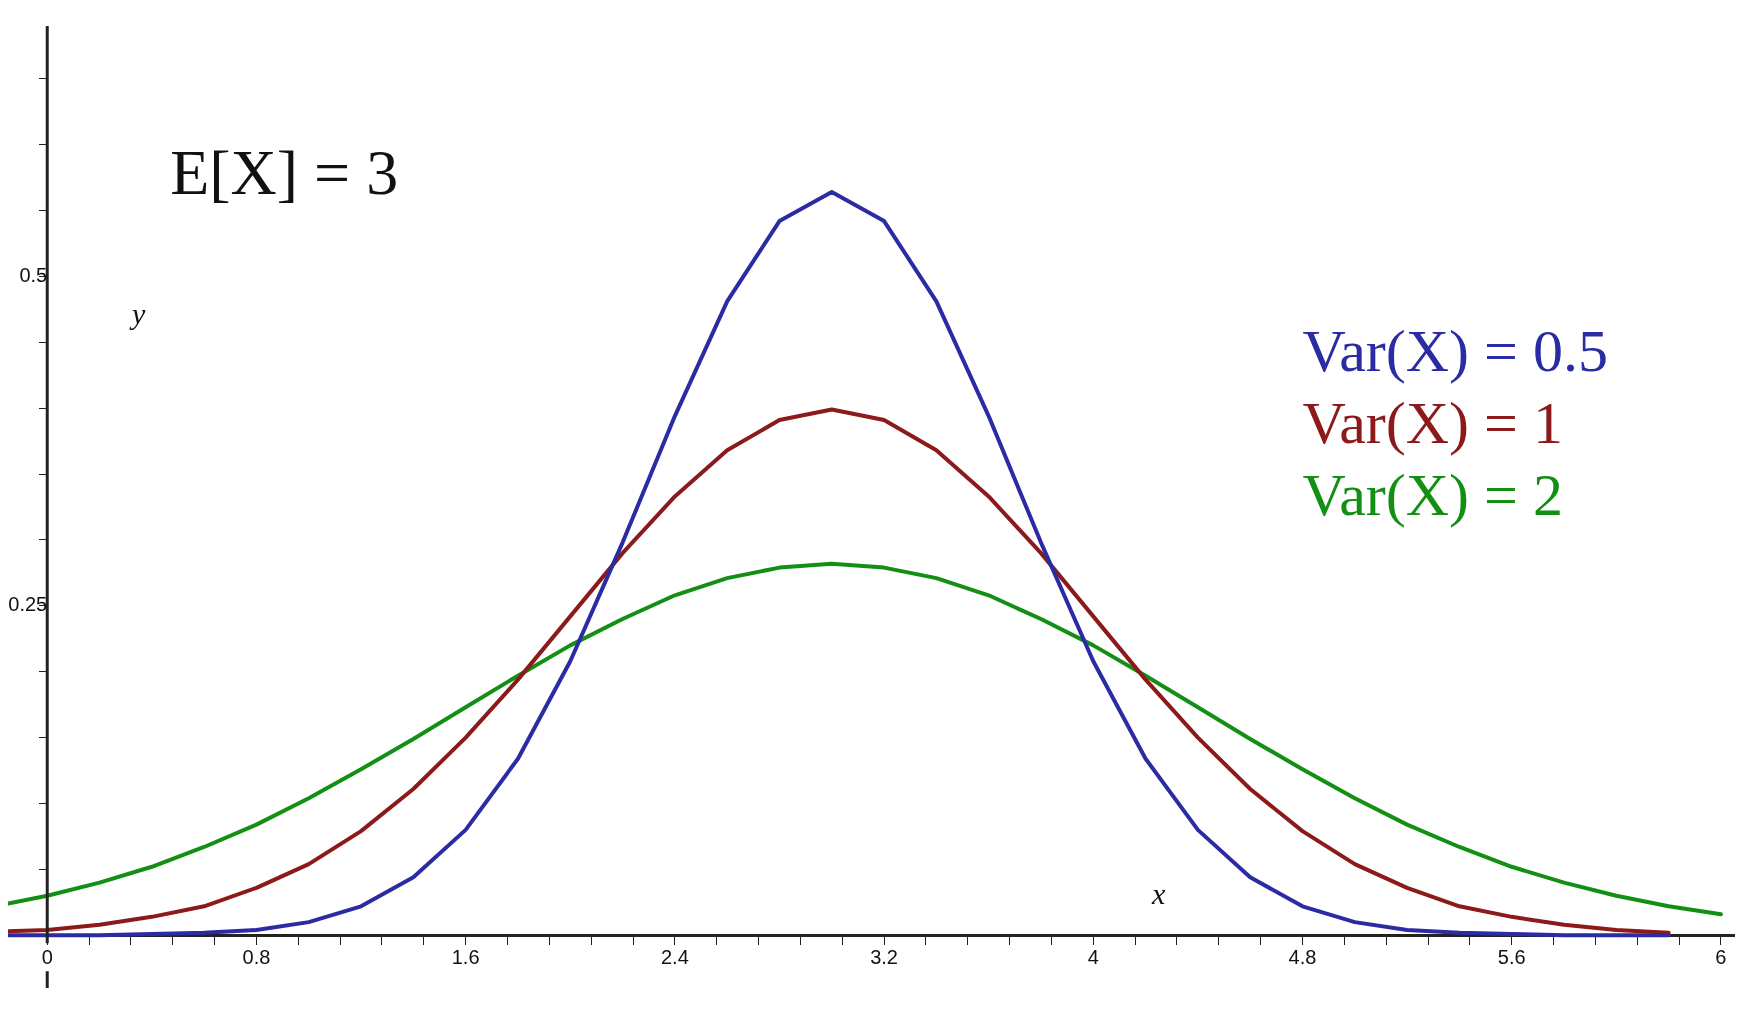 The image size is (1752, 1014). Describe the element at coordinates (465, 956) in the screenshot. I see `x-tick-label: 1.6` at that location.